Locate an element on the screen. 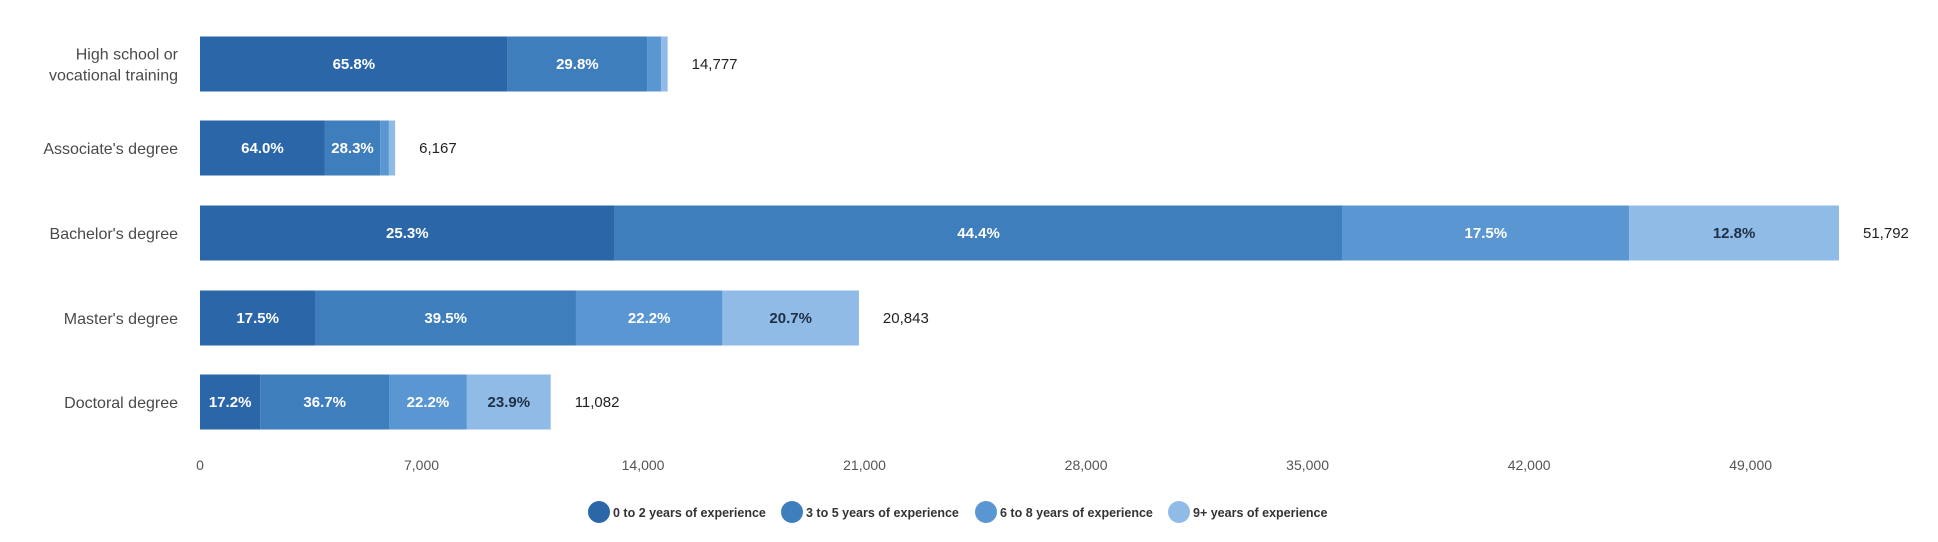  segment-value-label: 65.8% is located at coordinates (354, 64).